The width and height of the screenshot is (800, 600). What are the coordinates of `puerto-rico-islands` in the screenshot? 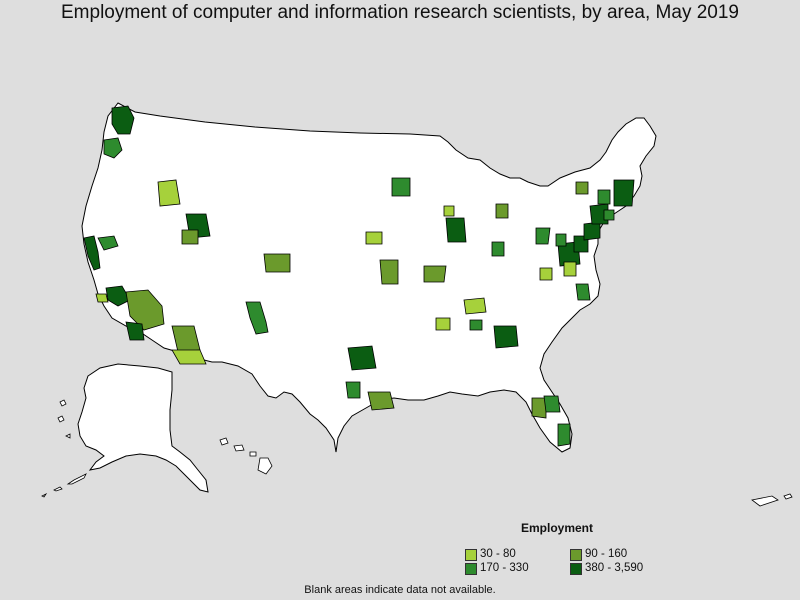 It's located at (772, 500).